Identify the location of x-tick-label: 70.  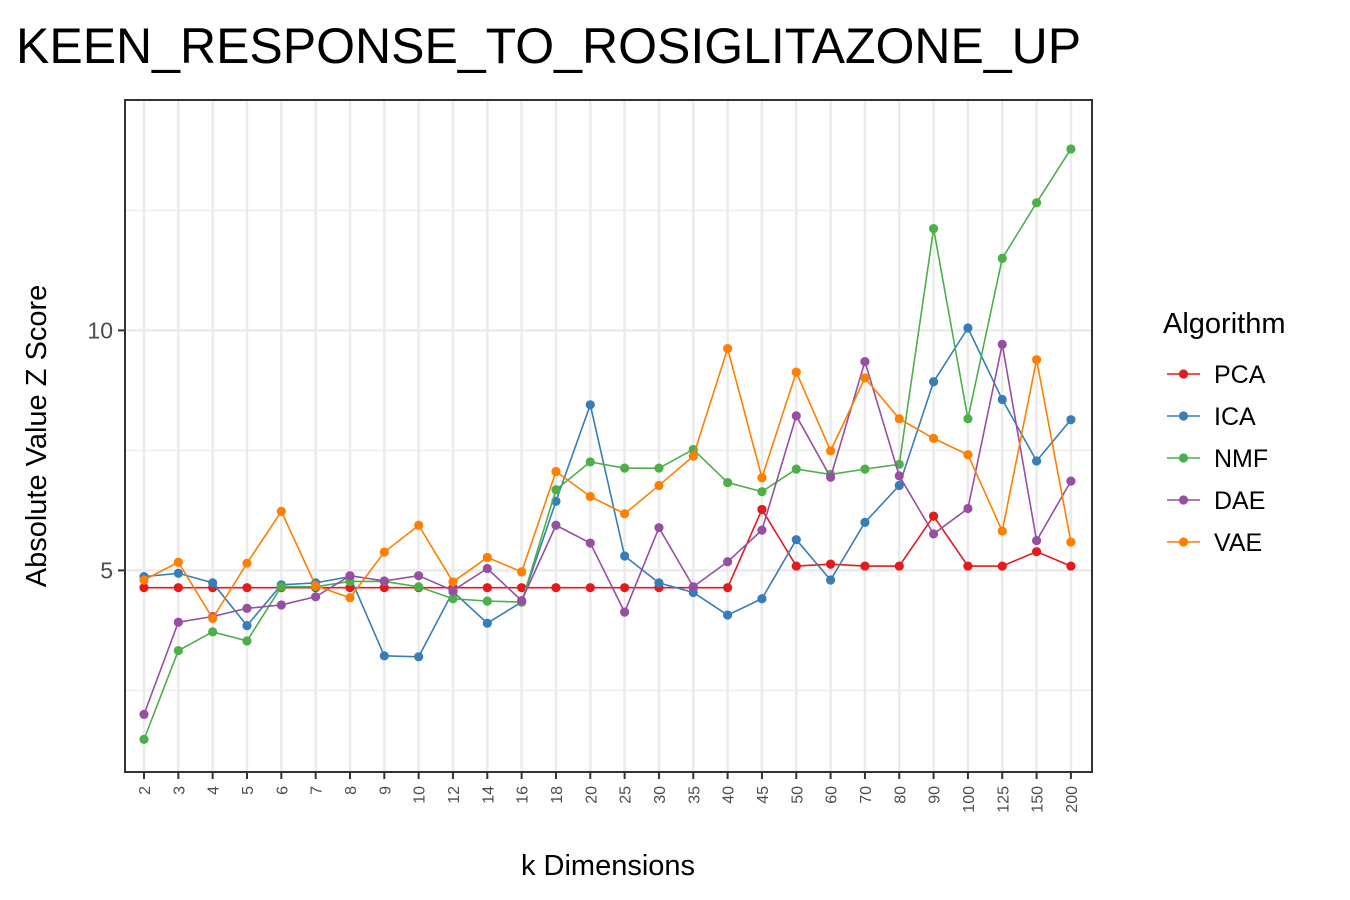
(866, 795).